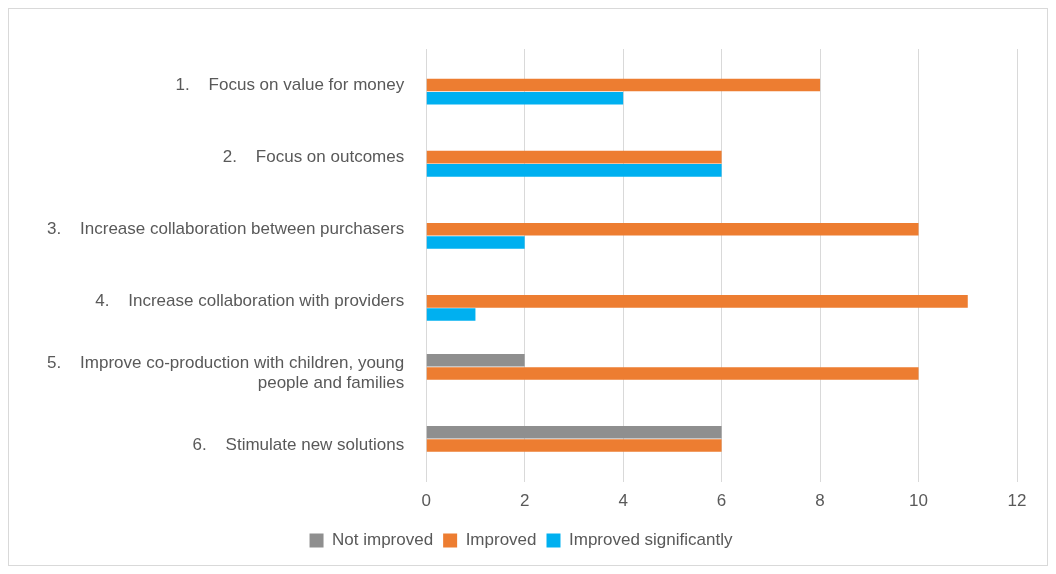 This screenshot has width=1056, height=574. What do you see at coordinates (721, 501) in the screenshot?
I see `x-tick-label: 6` at bounding box center [721, 501].